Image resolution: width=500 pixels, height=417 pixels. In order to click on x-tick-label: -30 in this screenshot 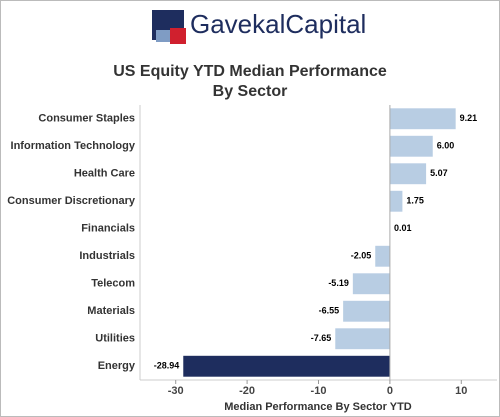, I will do `click(176, 391)`.